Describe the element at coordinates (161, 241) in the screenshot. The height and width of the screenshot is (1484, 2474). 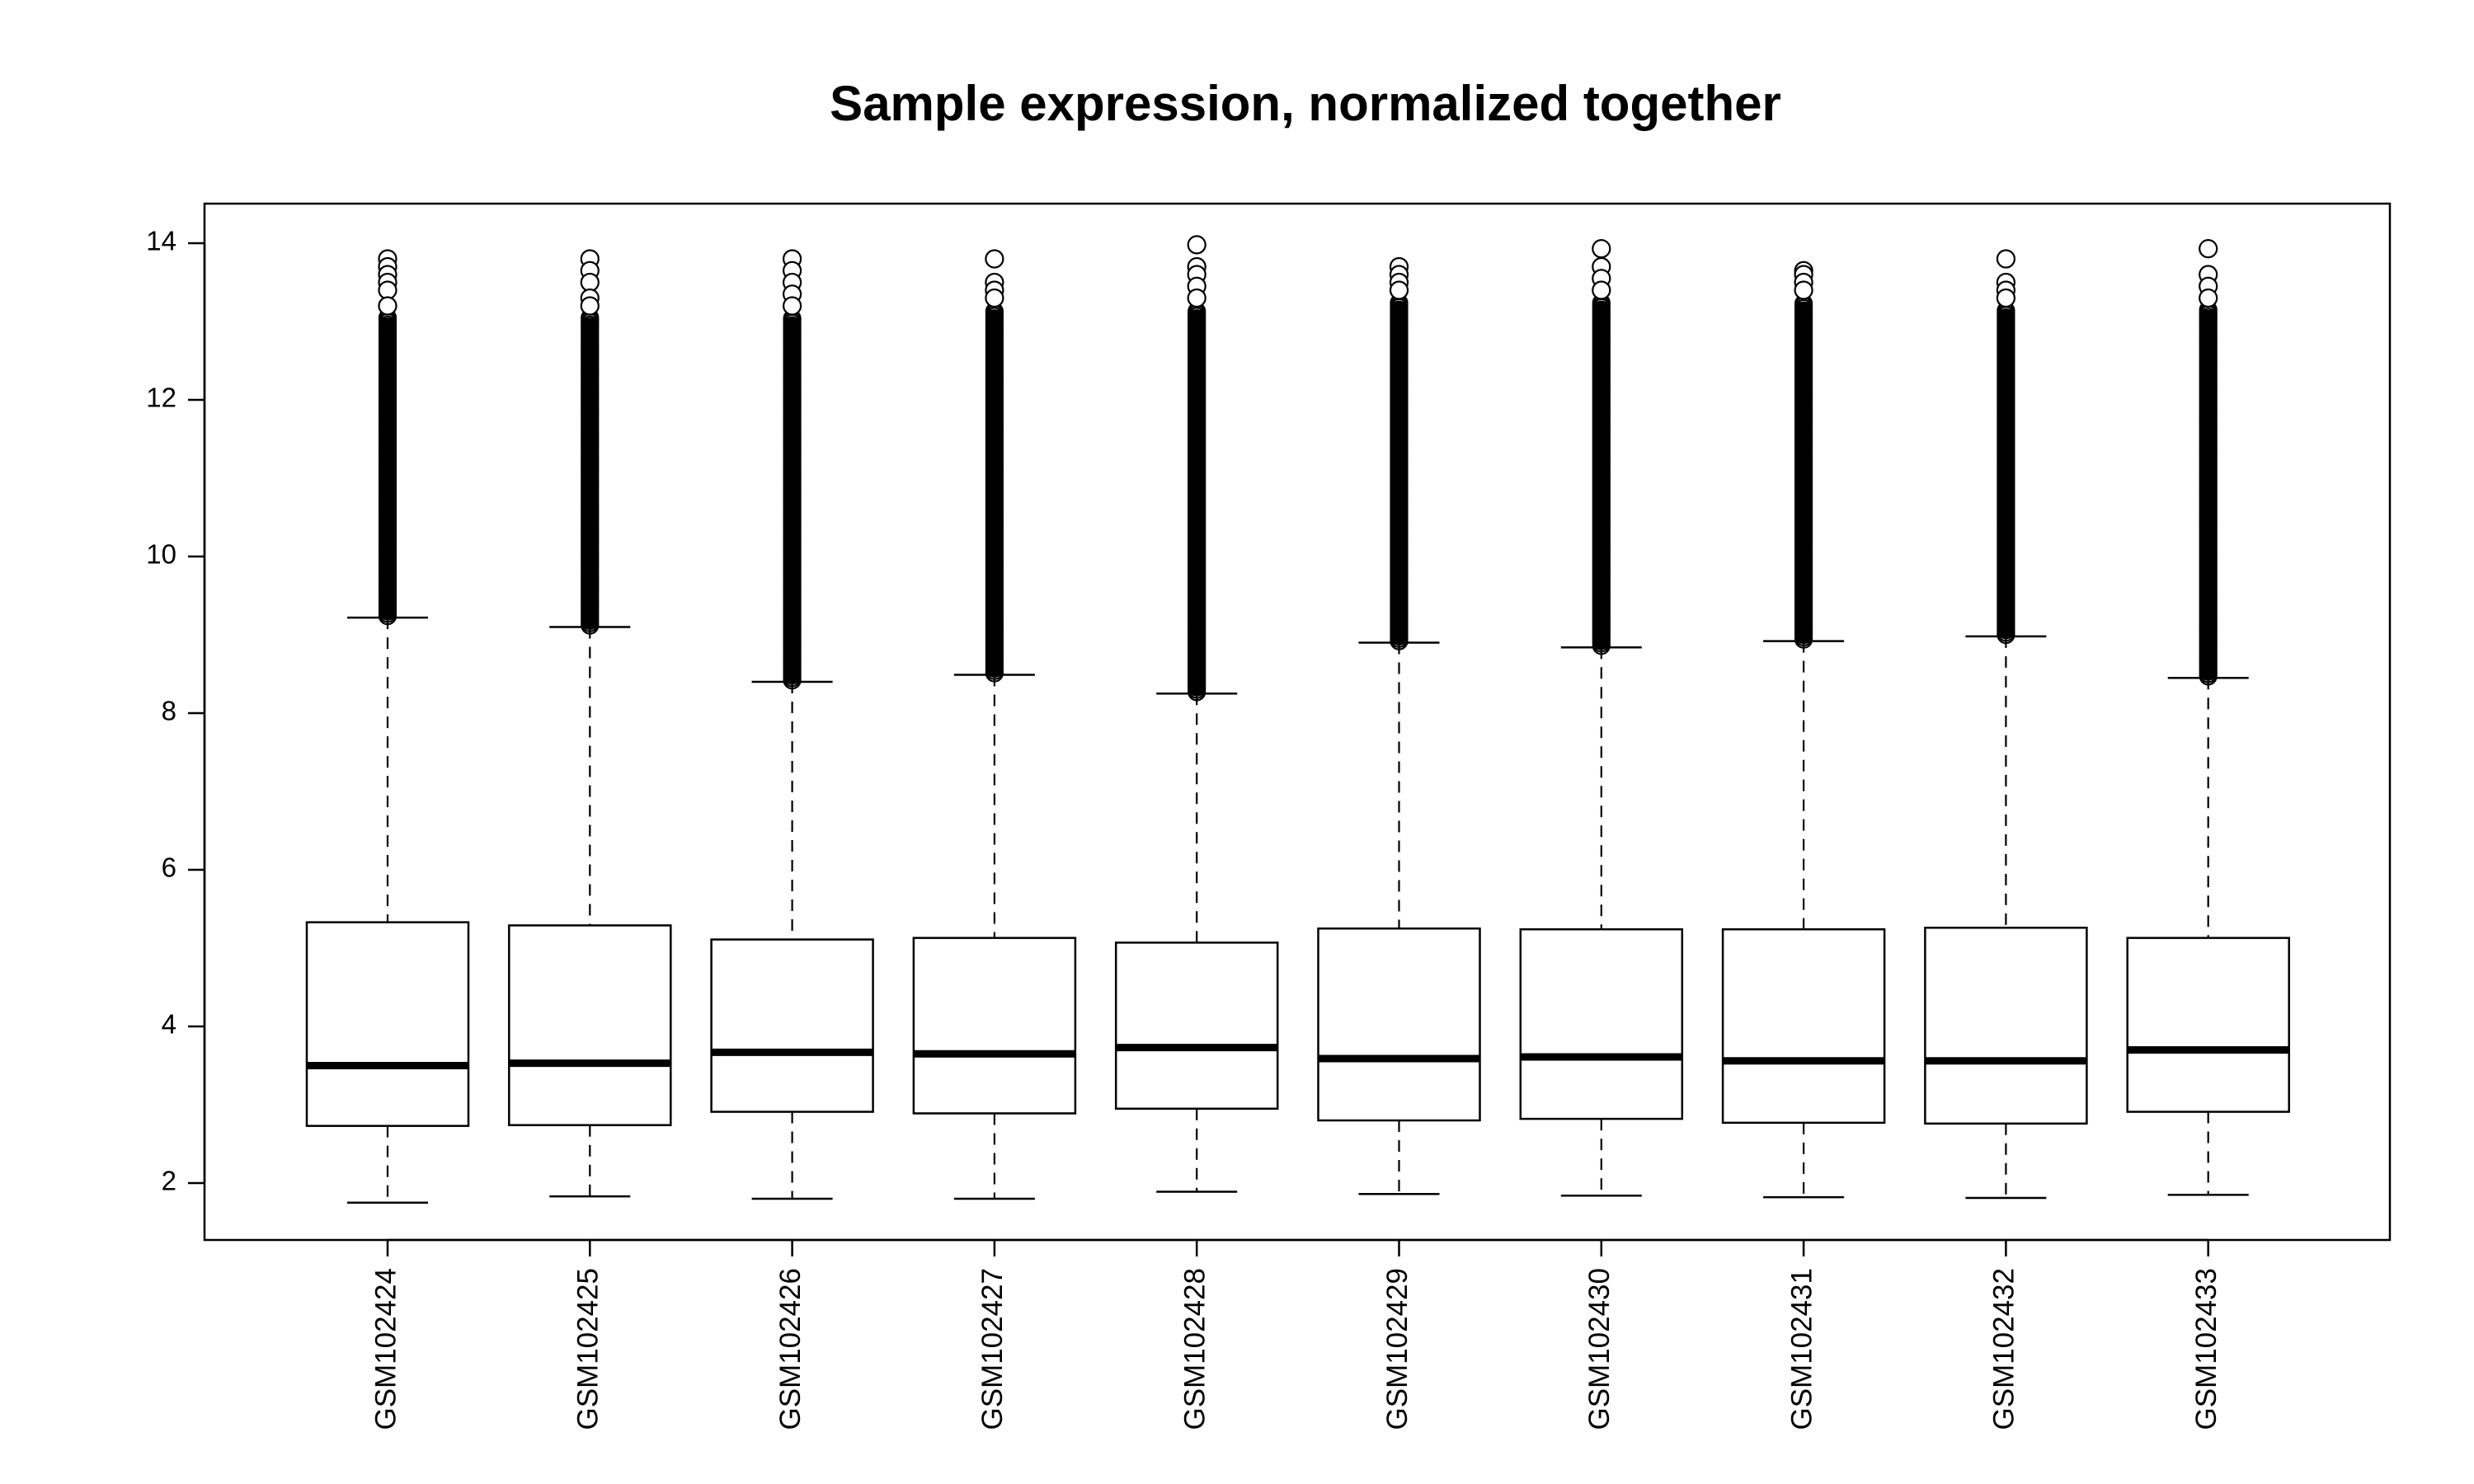
I see `y-tick-label: 14` at that location.